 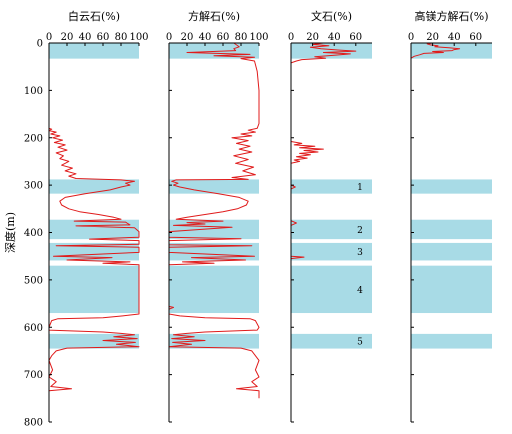 I want to click on y-tick-label: 800, so click(x=33, y=423).